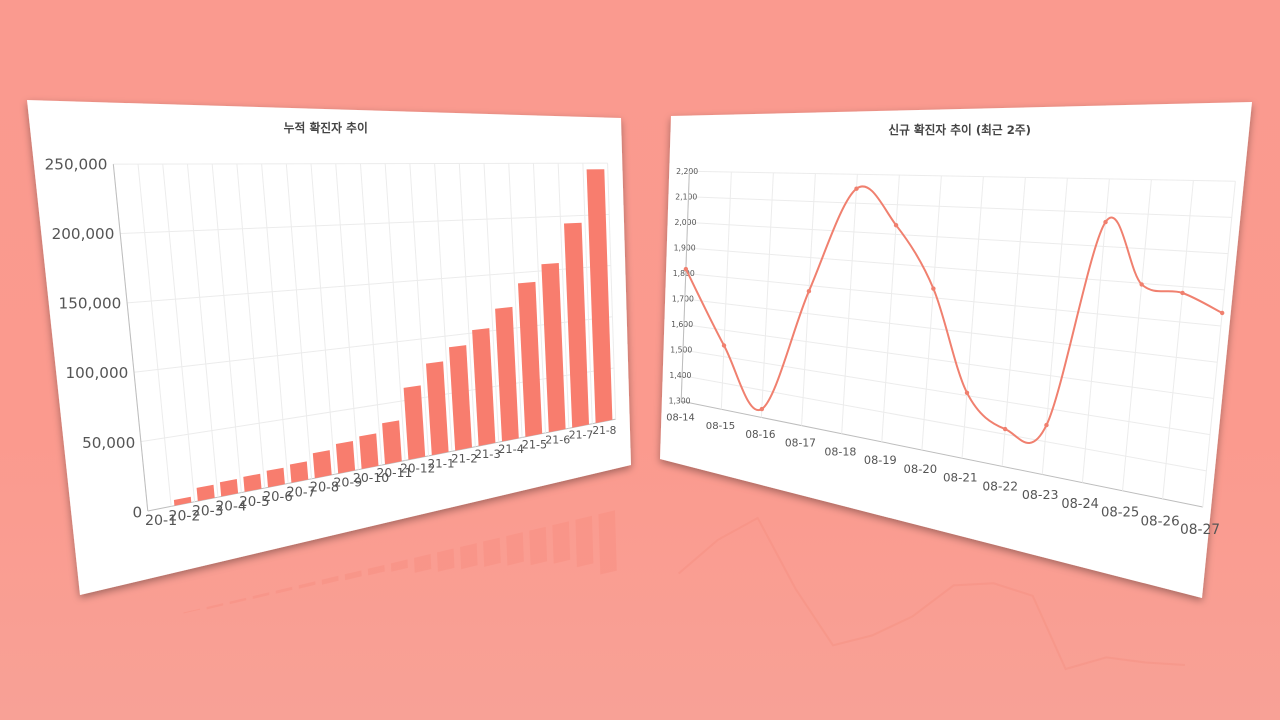 The width and height of the screenshot is (1280, 720). What do you see at coordinates (686, 196) in the screenshot?
I see `y-tick-label: 2,100` at bounding box center [686, 196].